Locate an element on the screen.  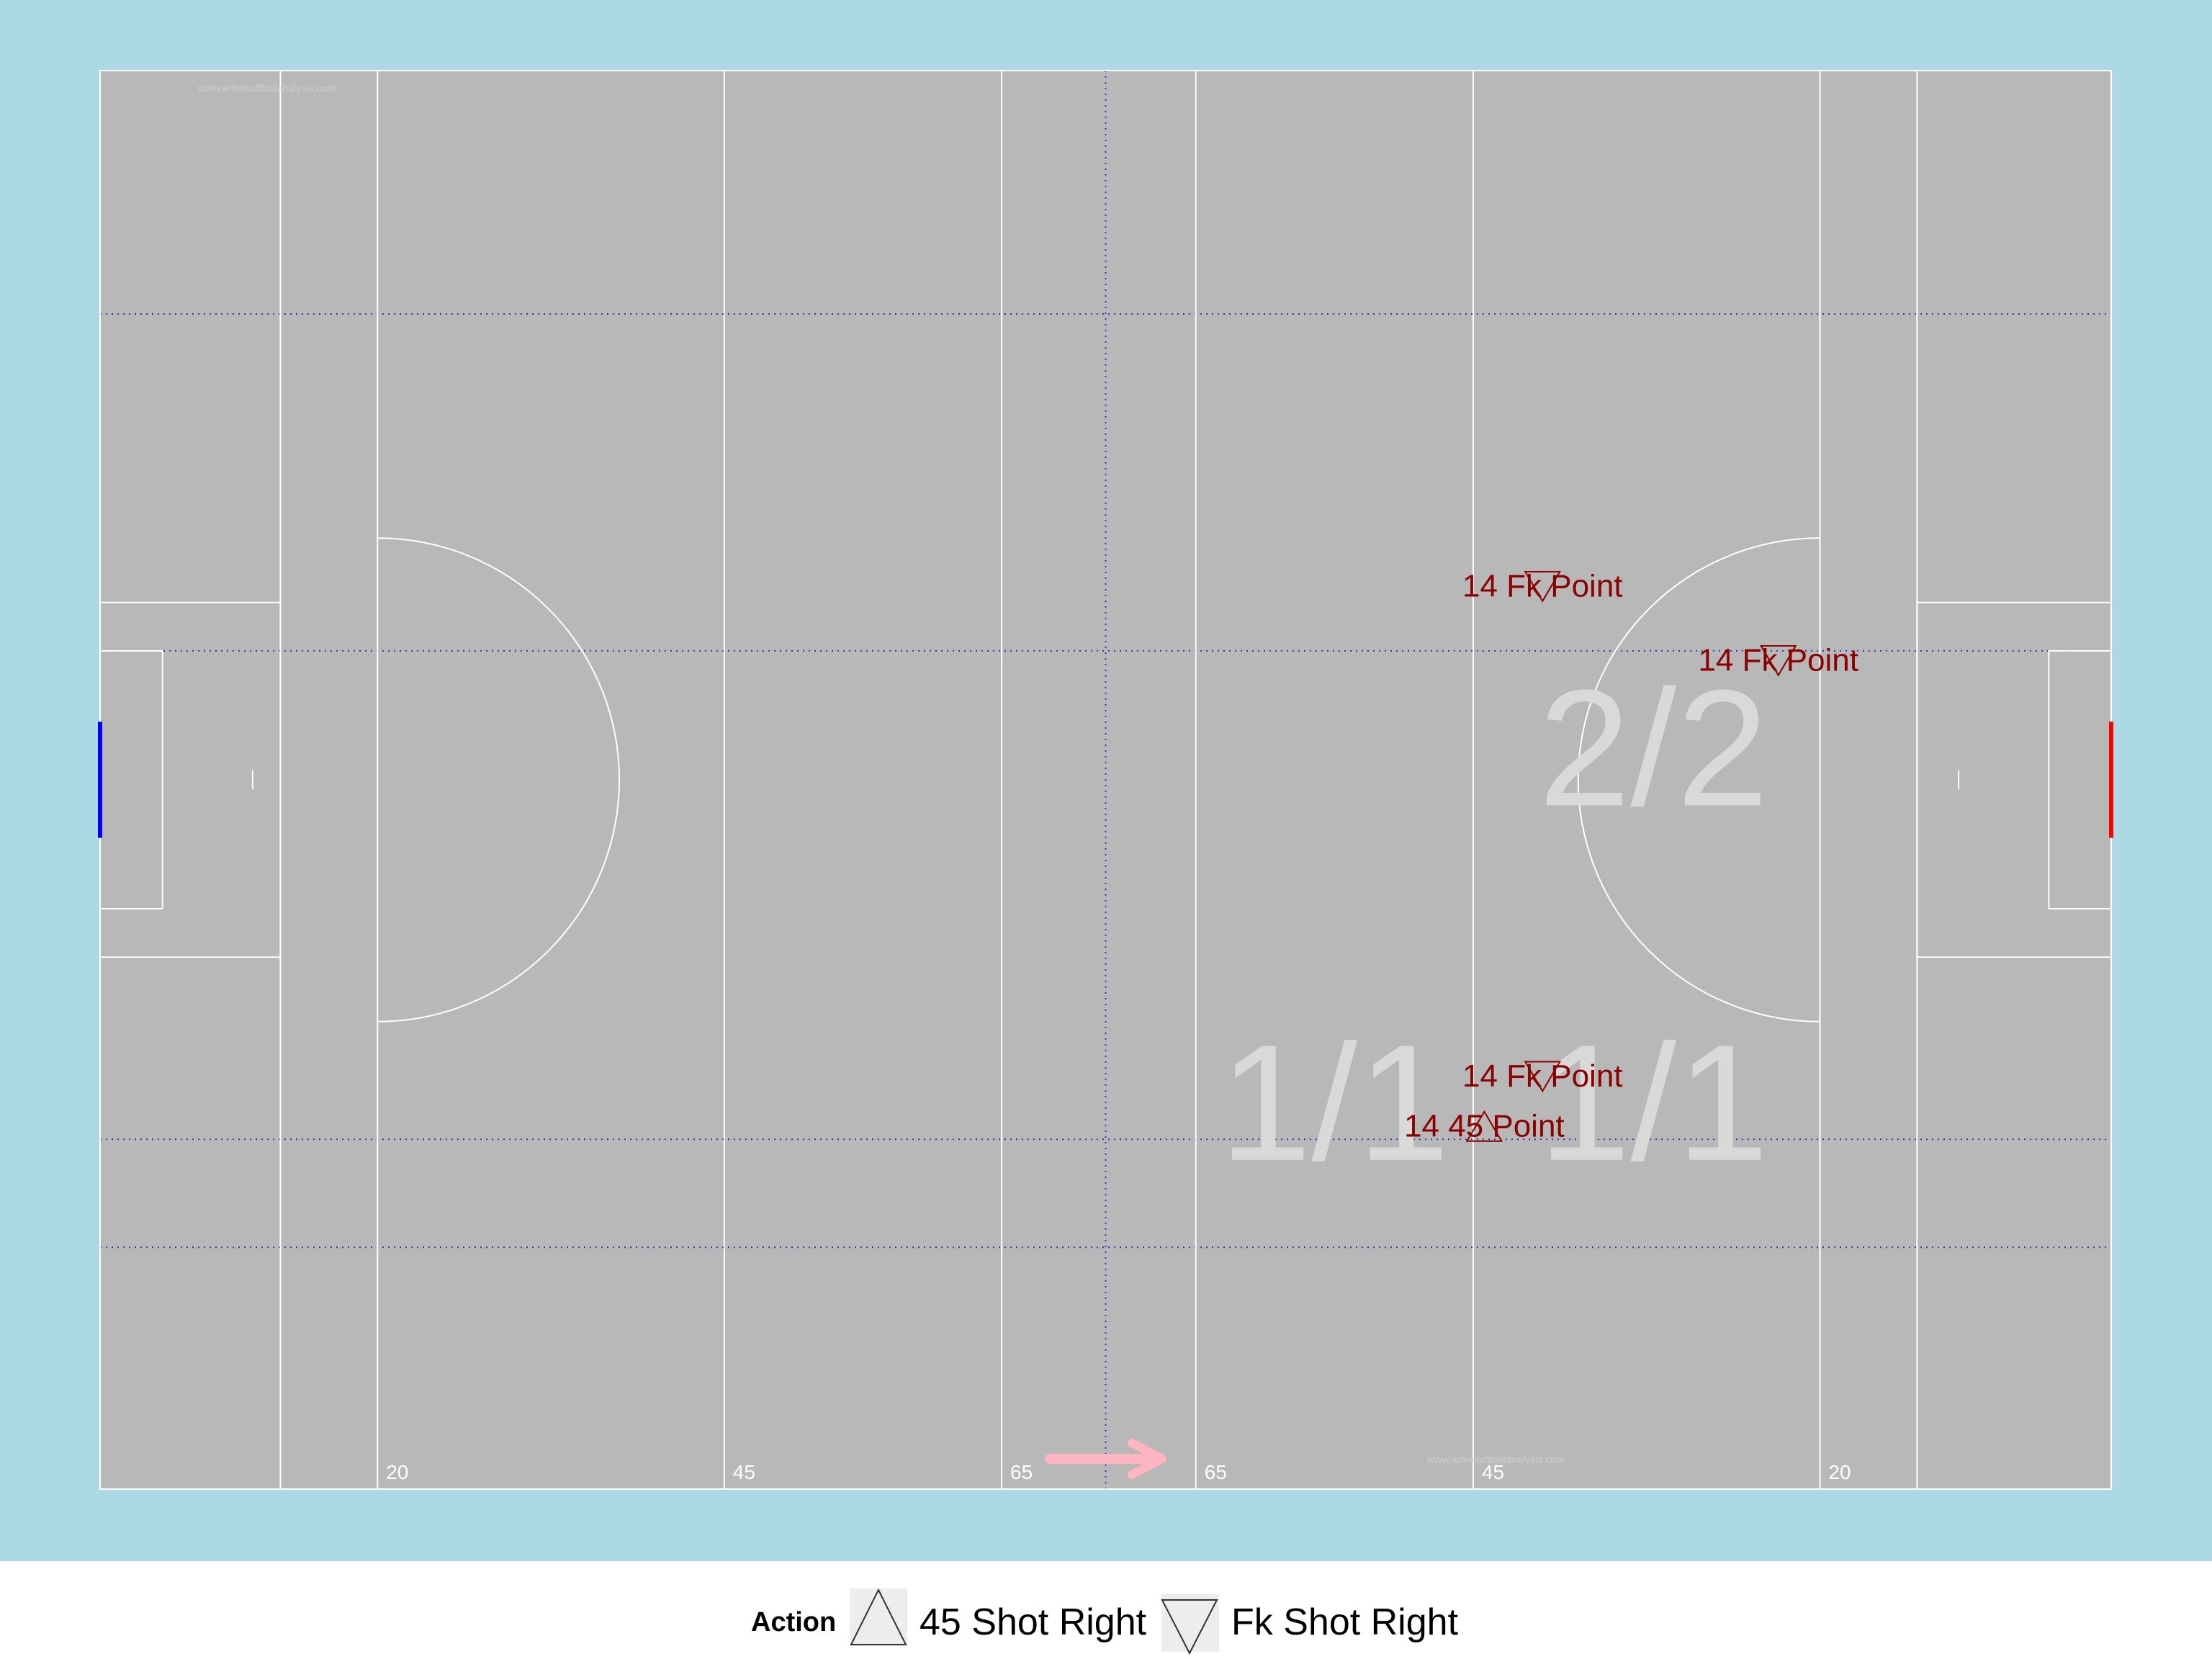
arc-right is located at coordinates (1698, 780).